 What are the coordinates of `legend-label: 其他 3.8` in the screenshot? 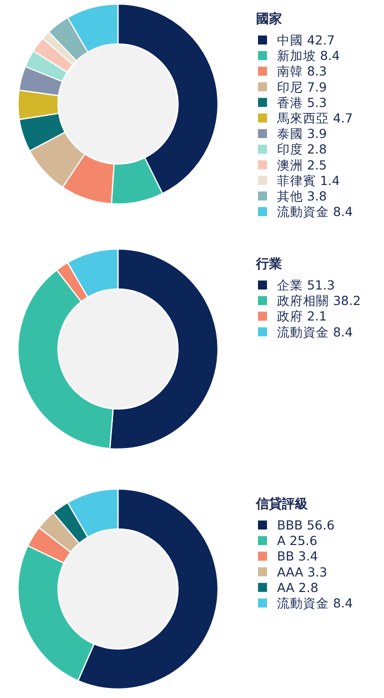 It's located at (302, 196).